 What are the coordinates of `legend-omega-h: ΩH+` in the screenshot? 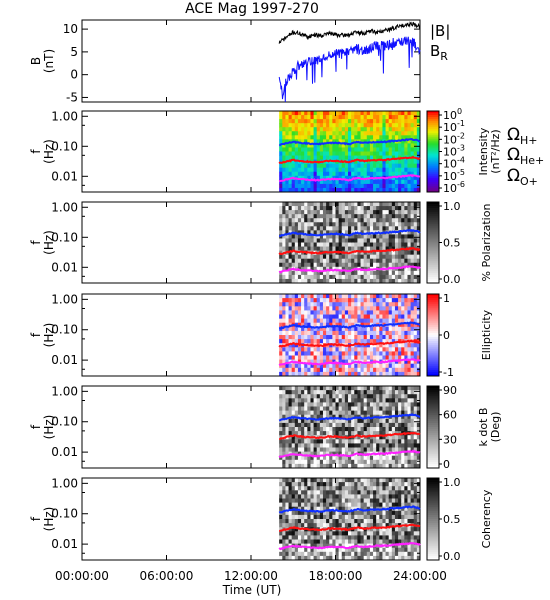 It's located at (522, 136).